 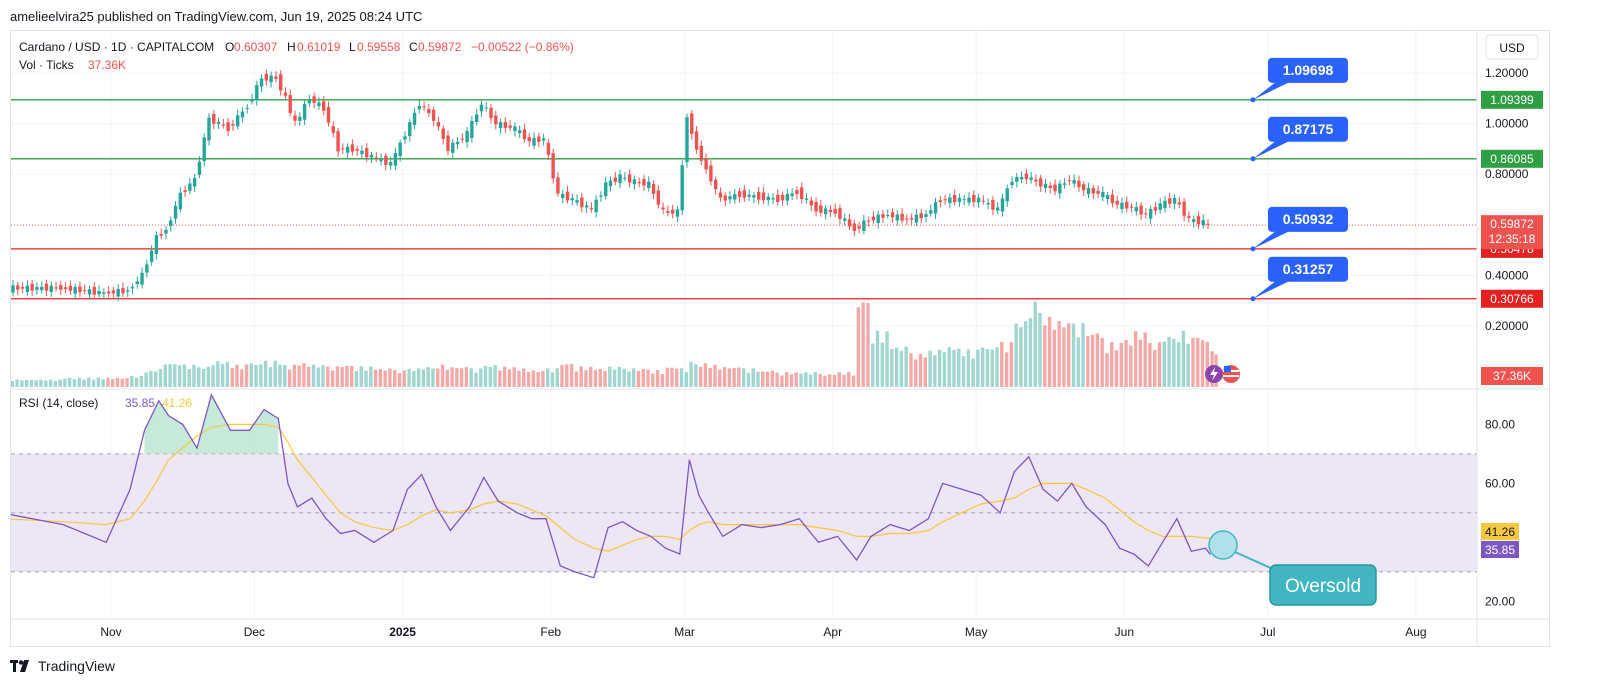 What do you see at coordinates (763, 632) in the screenshot?
I see `time-axis: Nov Dec 2025 Feb Mar Apr May Jun Jul Aug` at bounding box center [763, 632].